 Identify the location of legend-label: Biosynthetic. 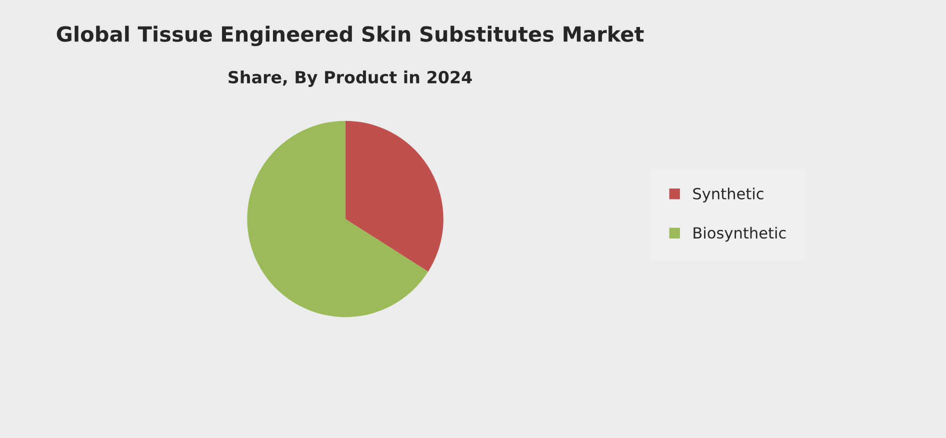
(740, 234).